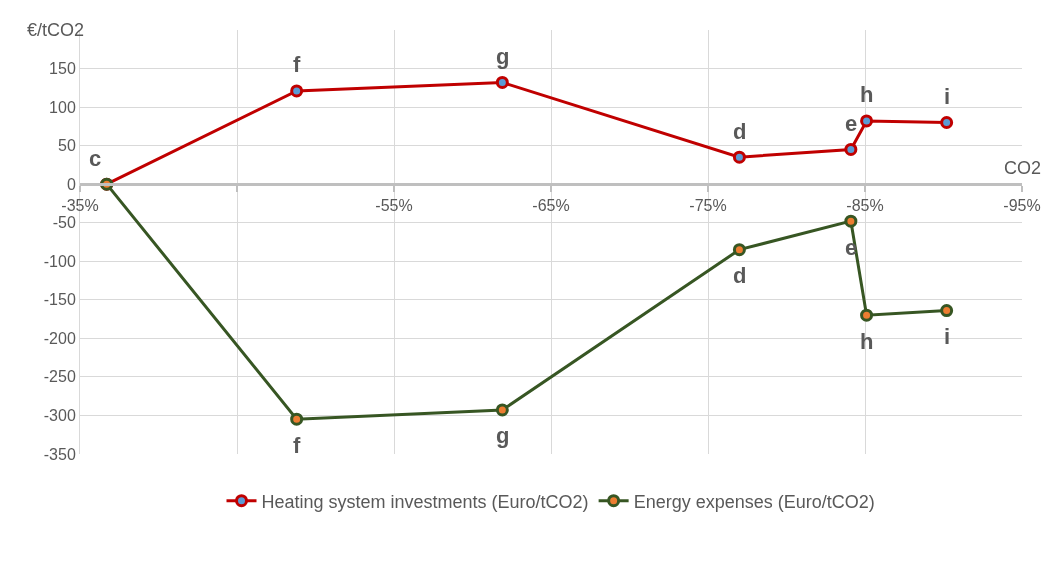 The height and width of the screenshot is (571, 1060). I want to click on x-tick-label: -75%, so click(708, 206).